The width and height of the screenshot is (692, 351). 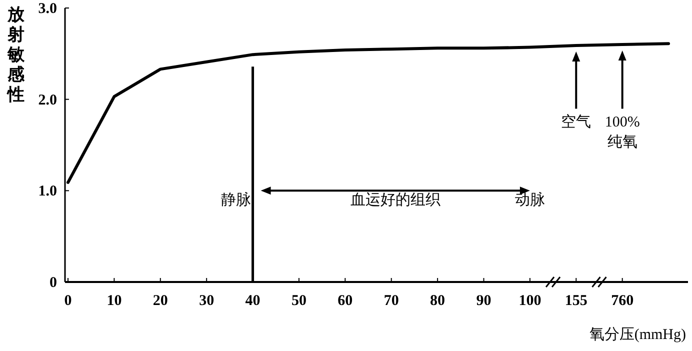 I want to click on x-tick-label: 80, so click(x=438, y=301).